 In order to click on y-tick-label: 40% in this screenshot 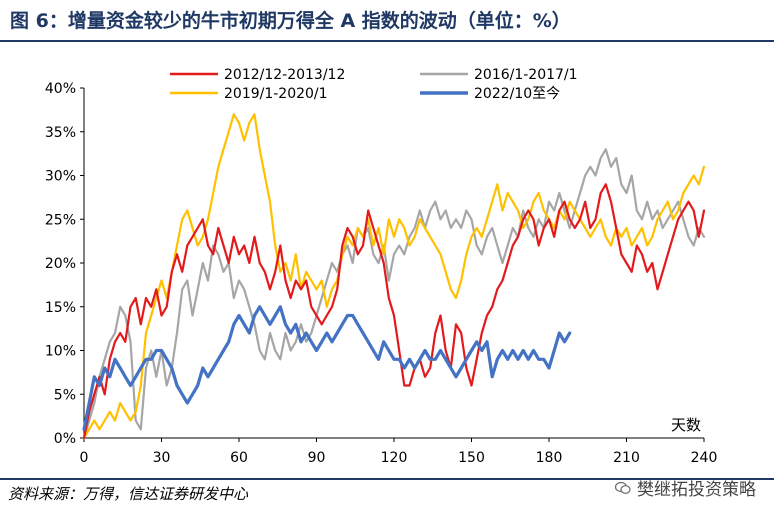, I will do `click(60, 89)`.